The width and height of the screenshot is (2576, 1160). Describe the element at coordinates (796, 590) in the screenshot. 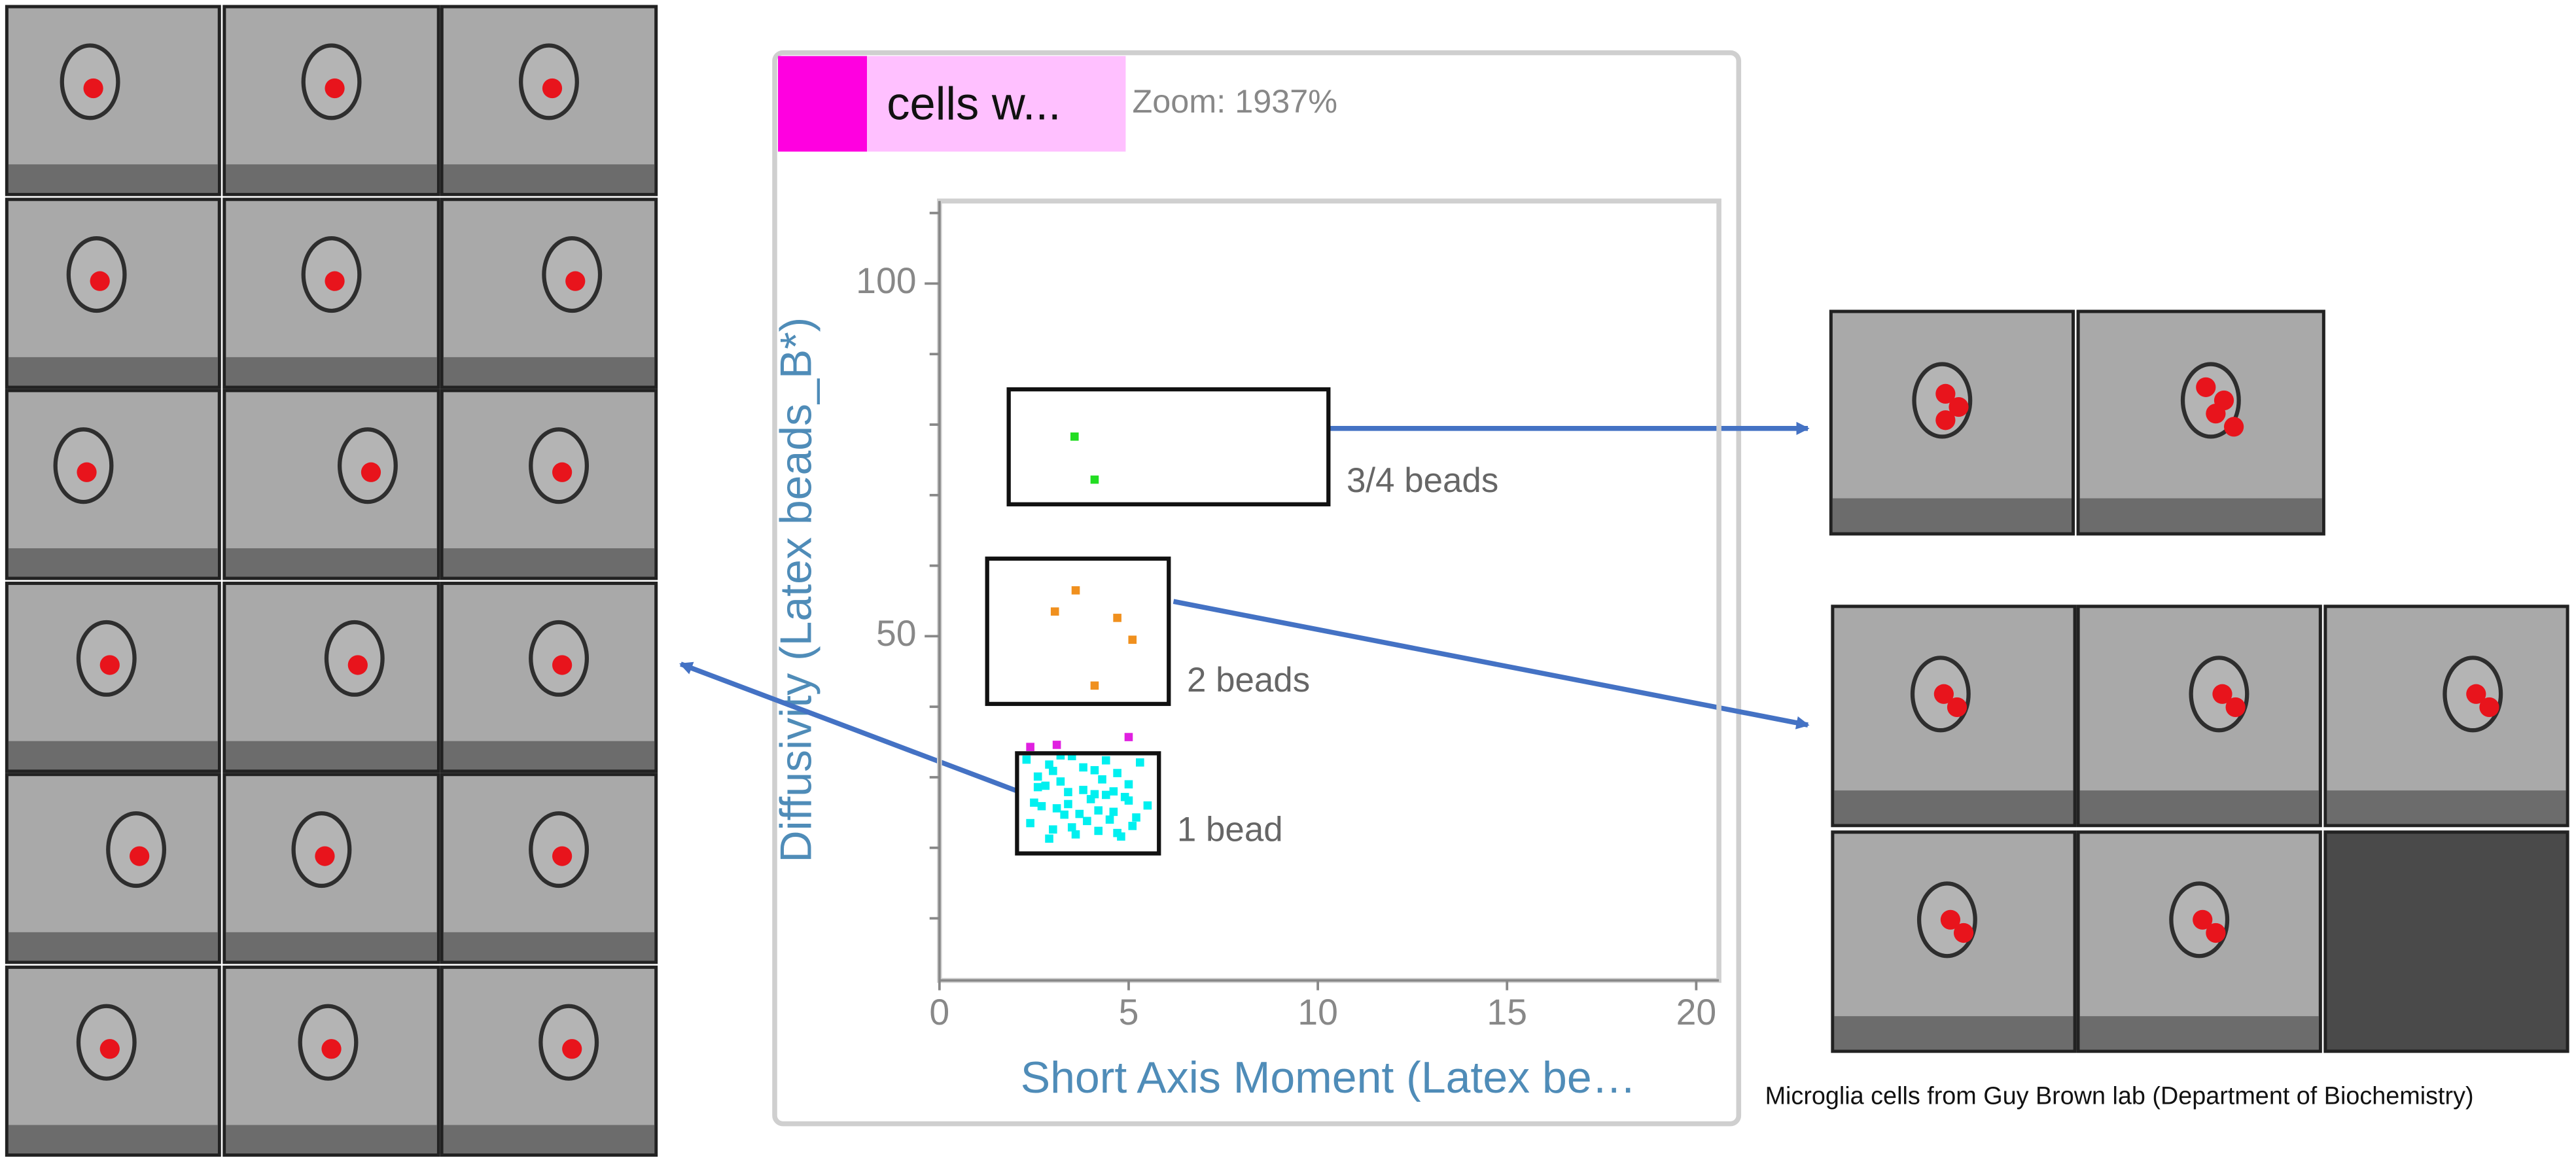

I see `y-axis-label: Diffusivity (Latex beads_B*)` at that location.